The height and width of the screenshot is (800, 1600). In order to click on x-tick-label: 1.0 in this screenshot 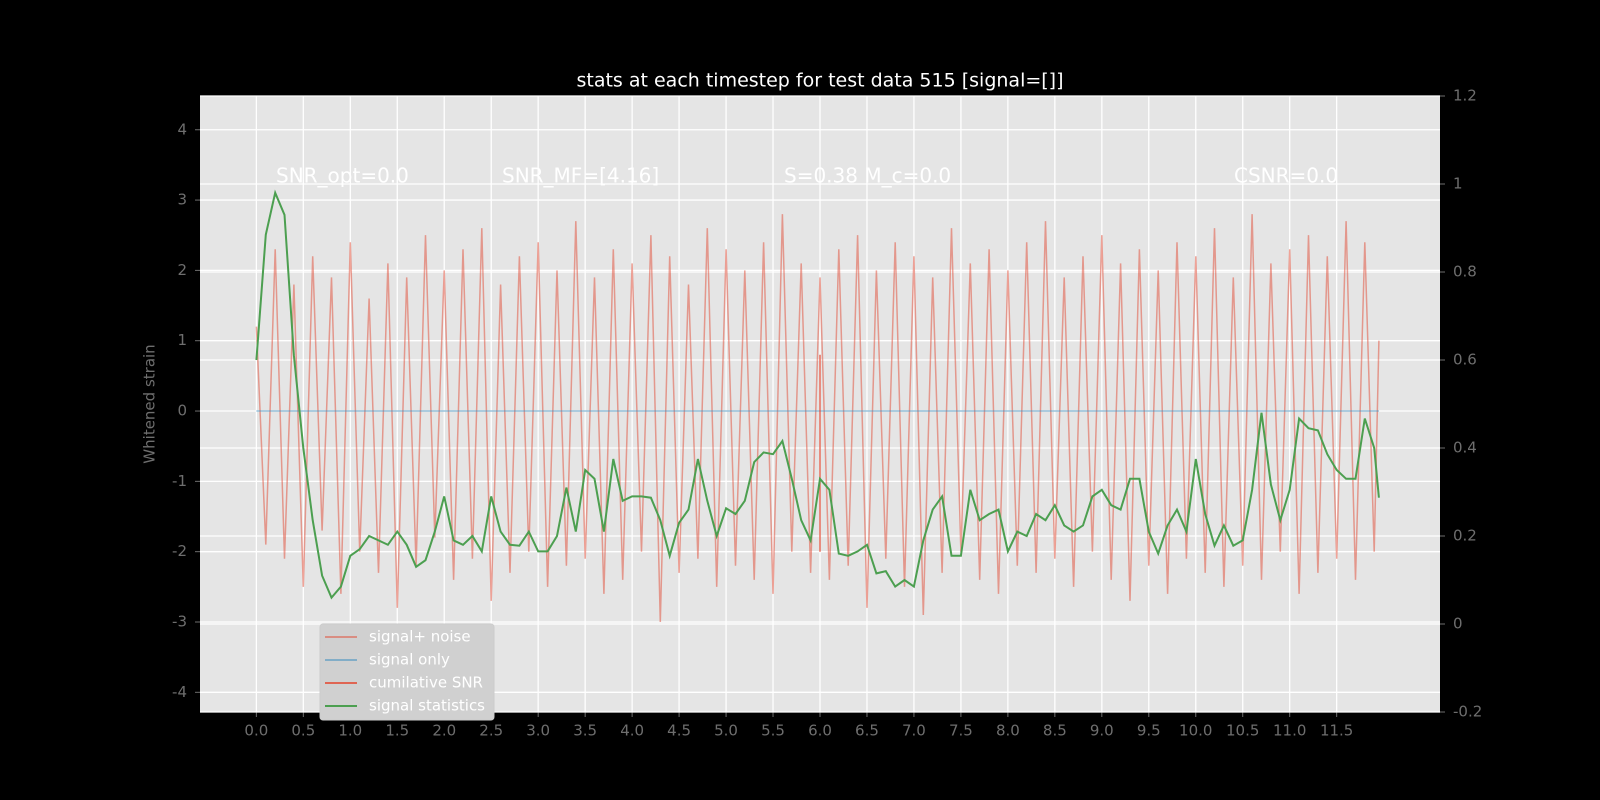, I will do `click(350, 731)`.